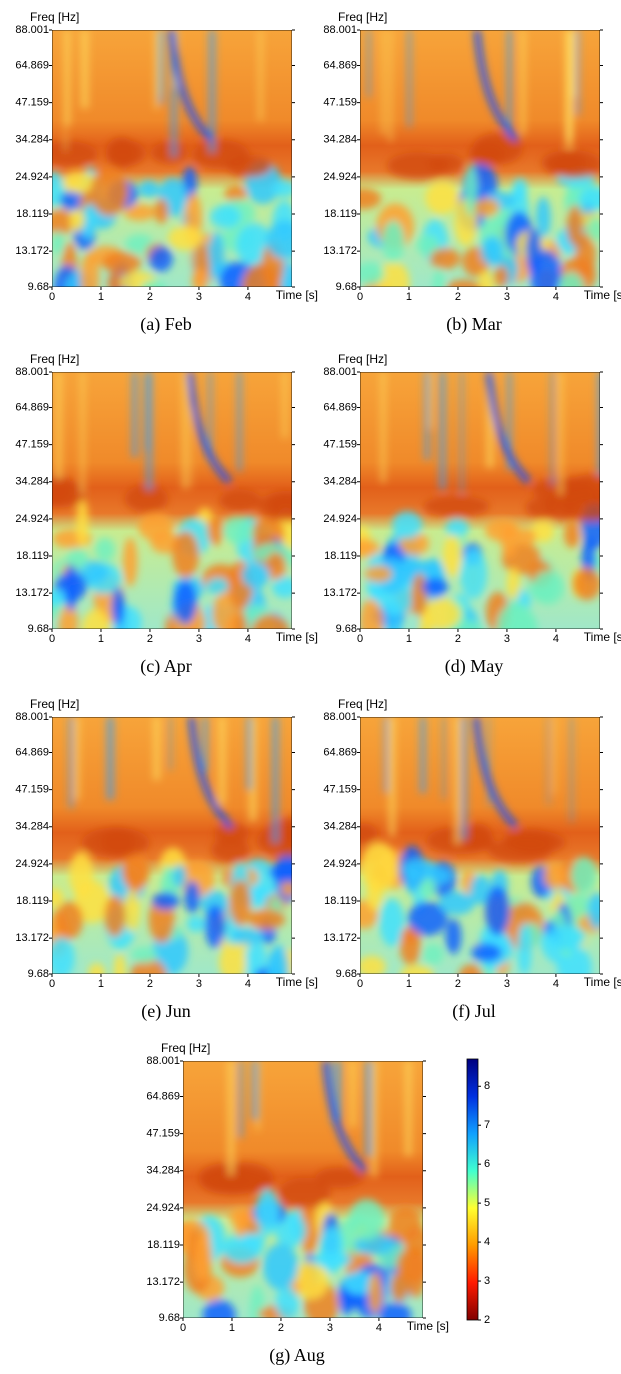 The width and height of the screenshot is (621, 1374). I want to click on caption: (b) Mar, so click(473, 324).